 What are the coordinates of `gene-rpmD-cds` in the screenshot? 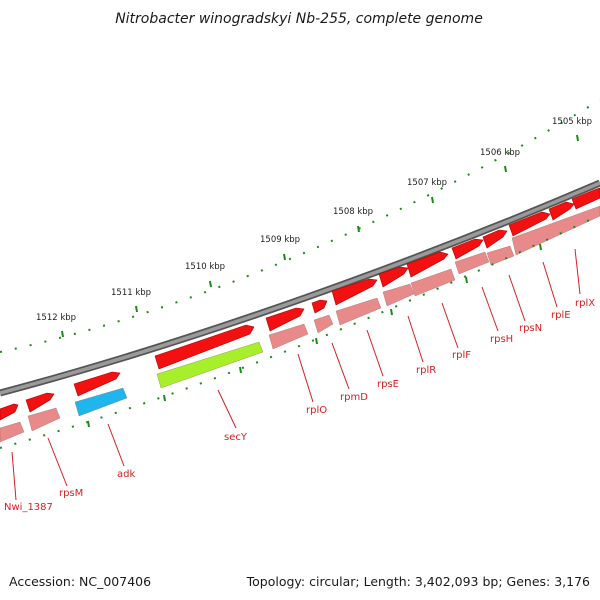 It's located at (354, 292).